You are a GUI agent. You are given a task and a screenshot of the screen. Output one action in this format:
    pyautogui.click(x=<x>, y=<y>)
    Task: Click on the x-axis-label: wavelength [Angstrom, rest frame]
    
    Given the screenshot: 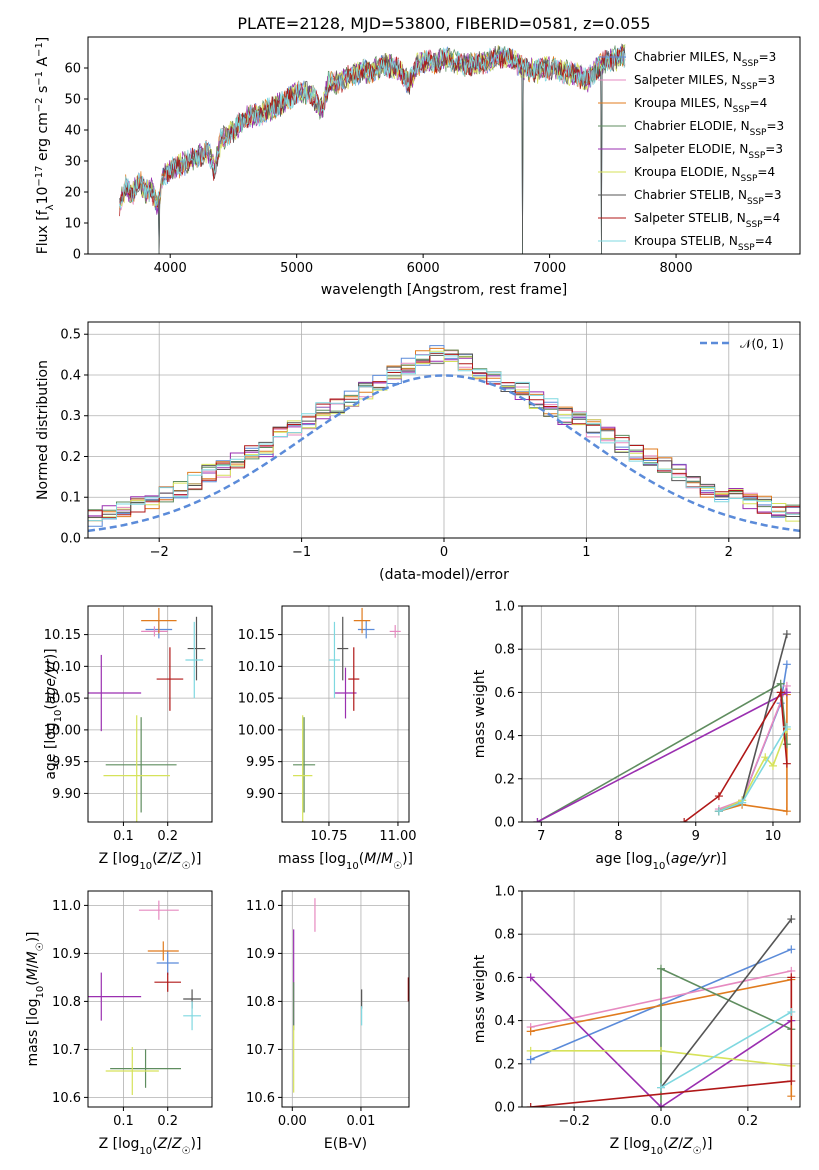 What is the action you would take?
    pyautogui.click(x=444, y=290)
    